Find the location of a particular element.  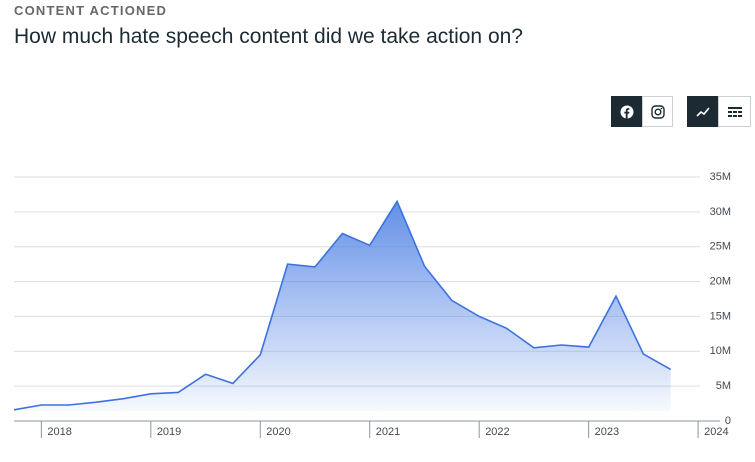

y-tick-label: 35M is located at coordinates (720, 177).